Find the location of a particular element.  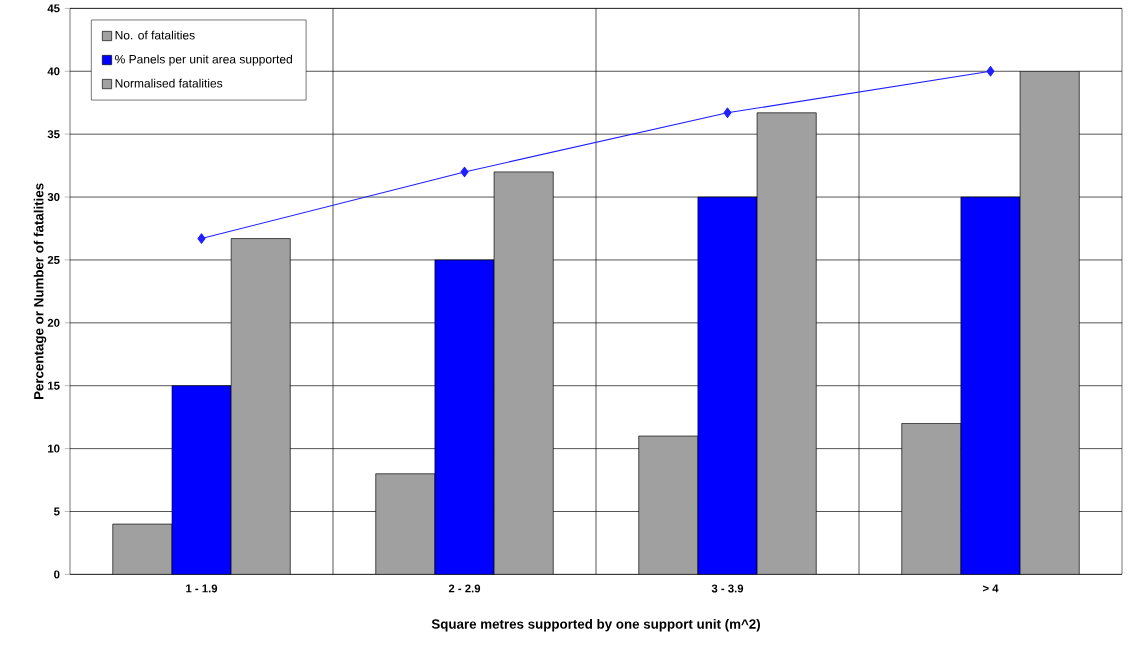

x-tick-label: 1 - 1.9 is located at coordinates (202, 588).